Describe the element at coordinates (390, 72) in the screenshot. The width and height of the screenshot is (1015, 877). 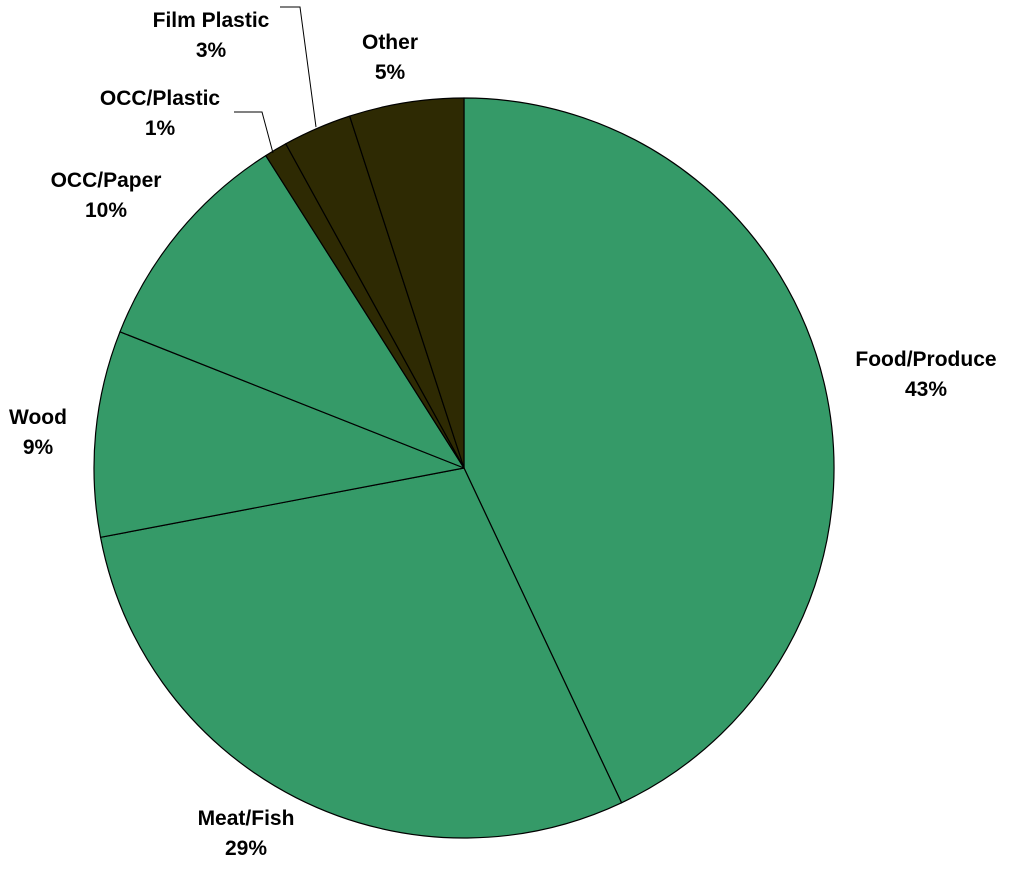
I see `slice-label-value: 5%` at that location.